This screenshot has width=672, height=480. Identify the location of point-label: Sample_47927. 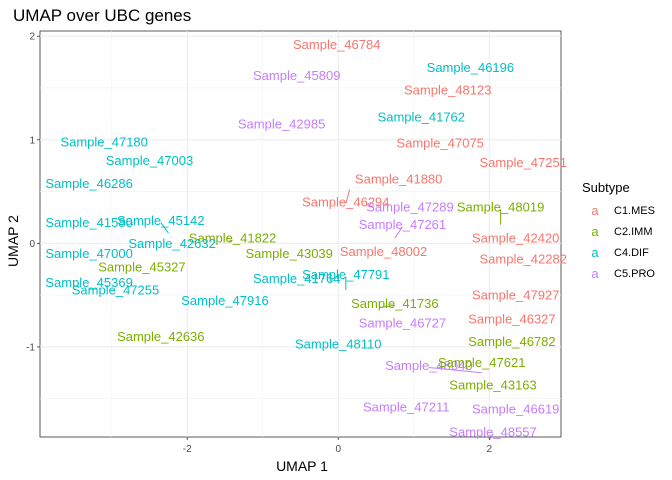
(515, 295).